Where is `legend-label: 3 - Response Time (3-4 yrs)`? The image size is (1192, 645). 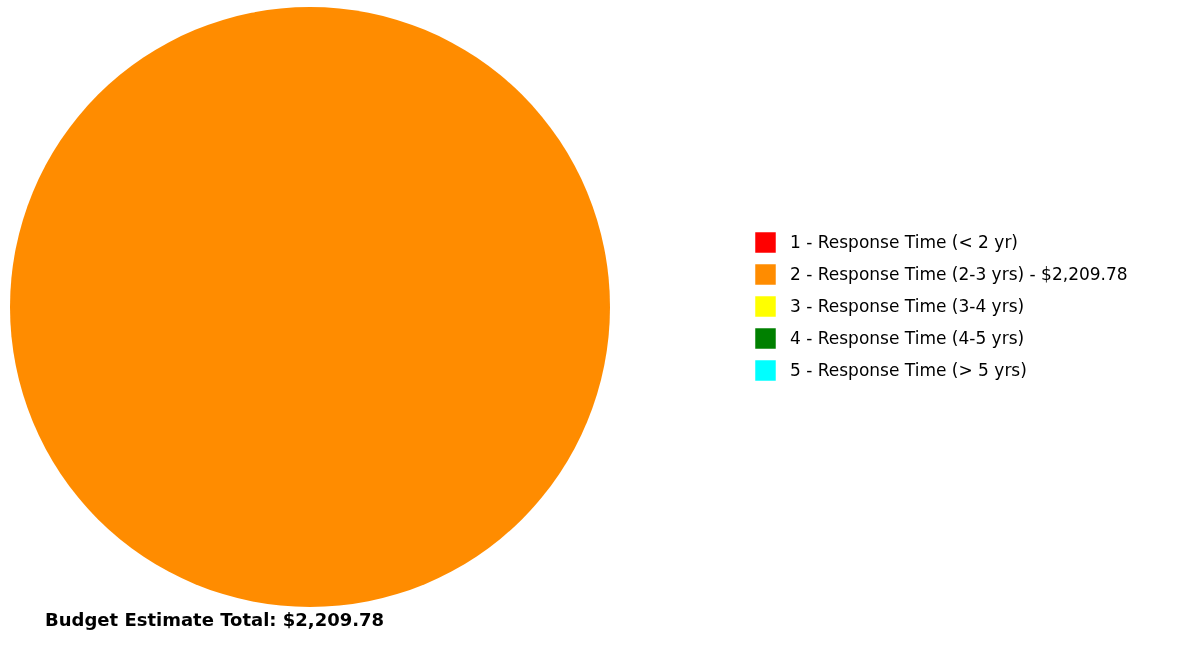 legend-label: 3 - Response Time (3-4 yrs) is located at coordinates (907, 305).